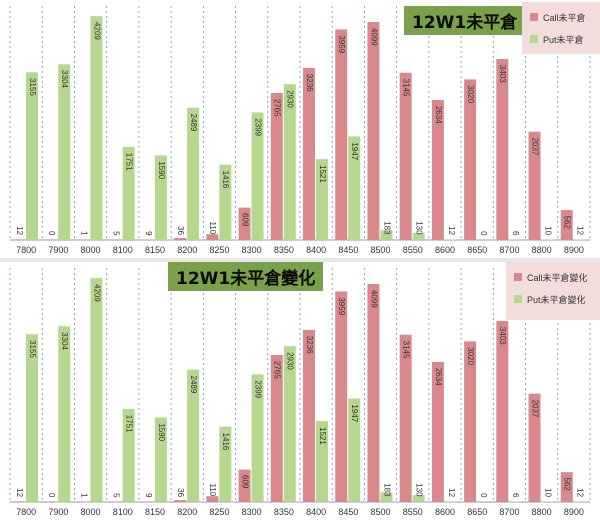 The height and width of the screenshot is (522, 600). What do you see at coordinates (341, 306) in the screenshot?
I see `call-data-label: 3959` at bounding box center [341, 306].